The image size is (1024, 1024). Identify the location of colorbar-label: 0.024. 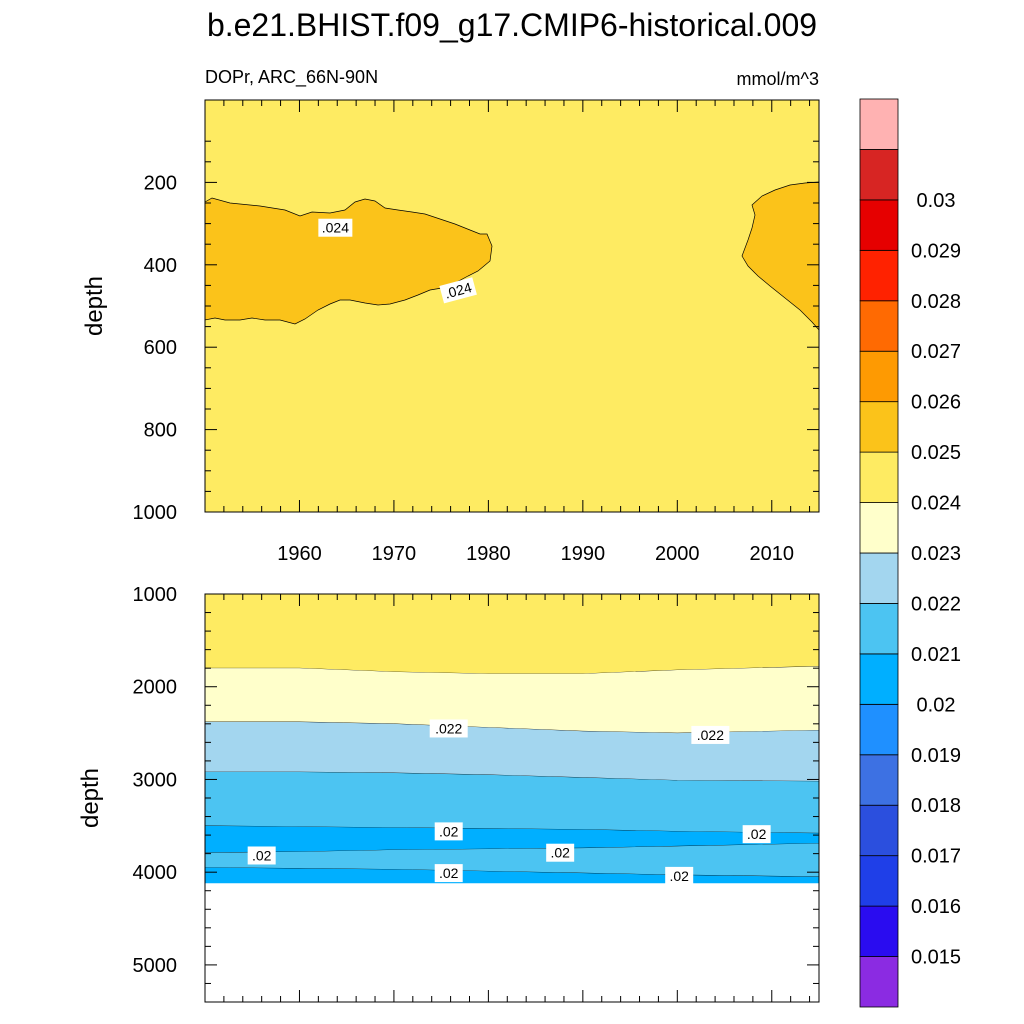
(936, 504).